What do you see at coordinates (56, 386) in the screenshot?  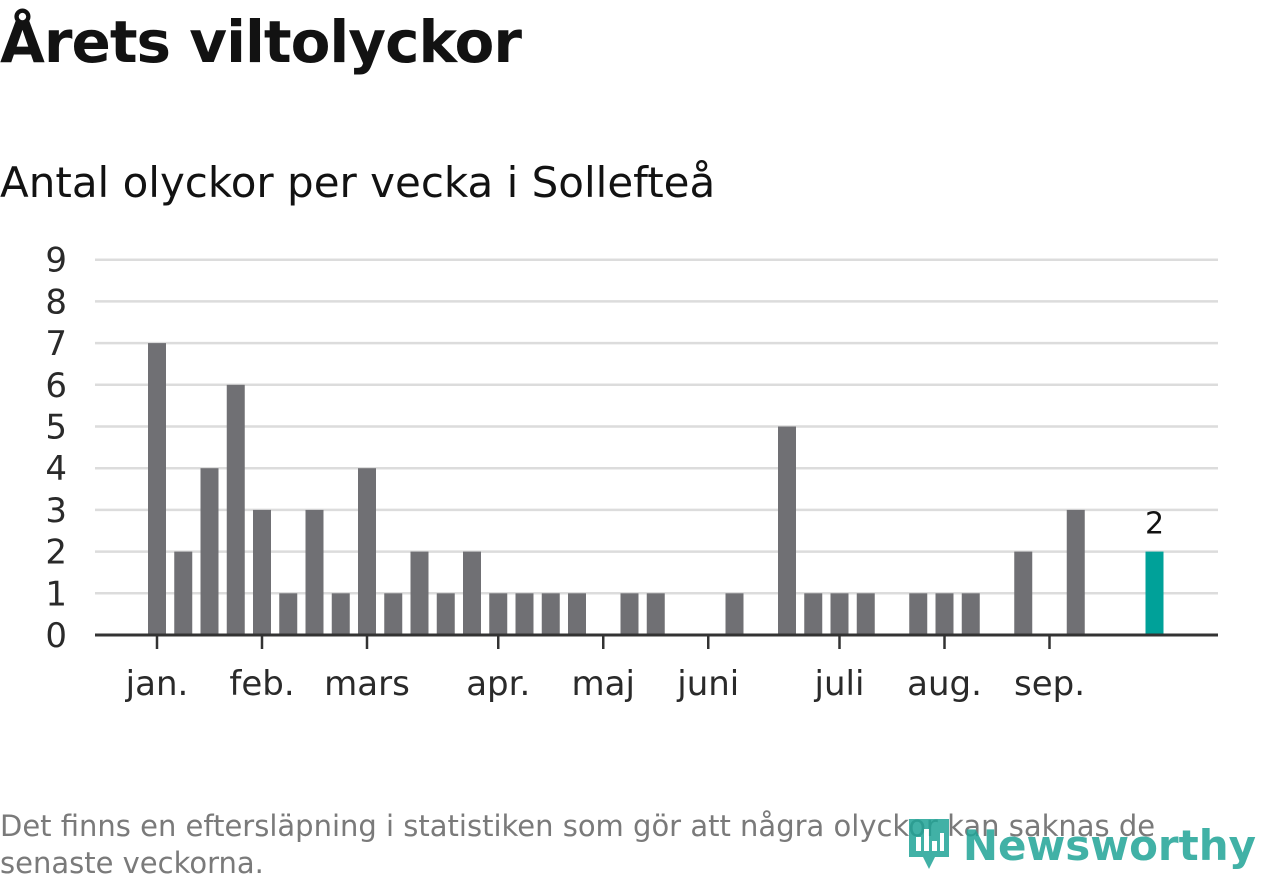 I see `y-tick-label: 6` at bounding box center [56, 386].